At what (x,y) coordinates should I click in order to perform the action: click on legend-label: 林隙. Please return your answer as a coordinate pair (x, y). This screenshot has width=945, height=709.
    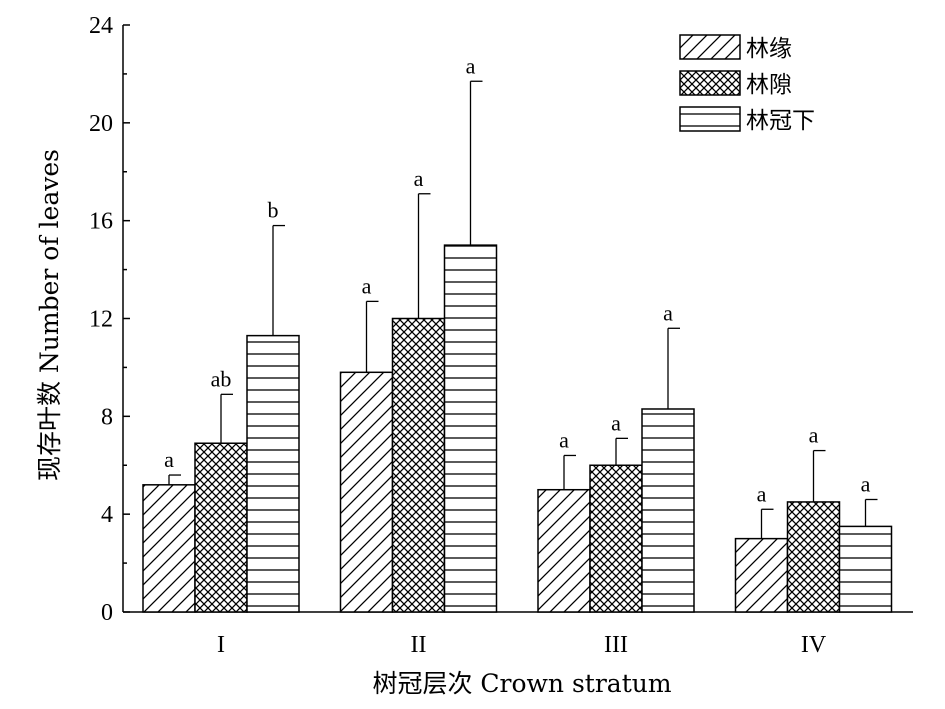
    Looking at the image, I should click on (769, 85).